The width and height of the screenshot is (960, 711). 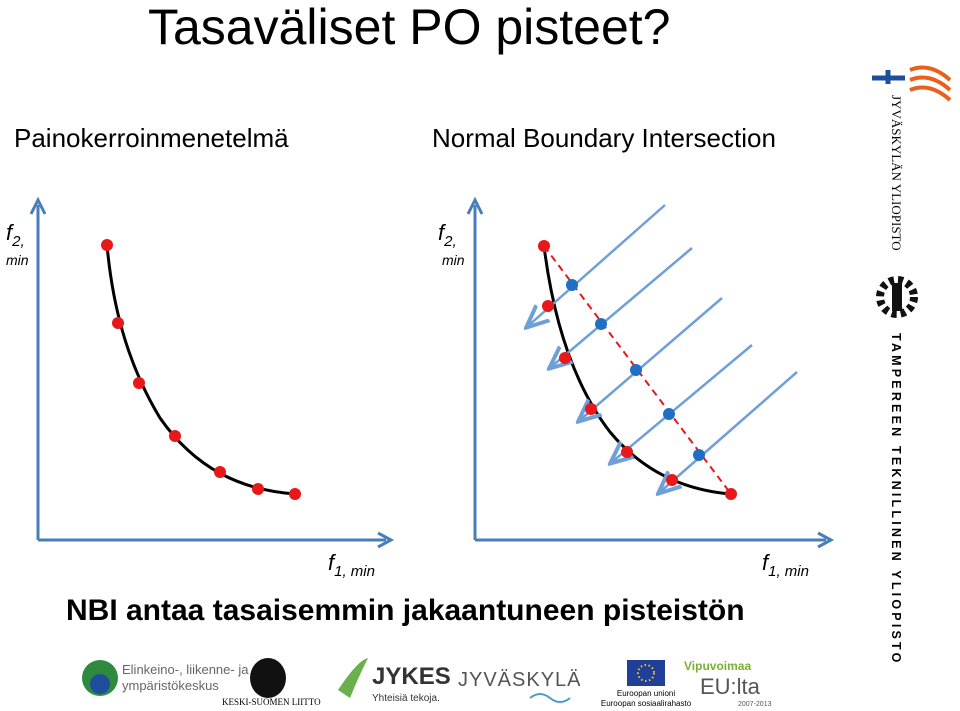 What do you see at coordinates (406, 698) in the screenshot?
I see `logo-text: Yhteisiä tekoja.` at bounding box center [406, 698].